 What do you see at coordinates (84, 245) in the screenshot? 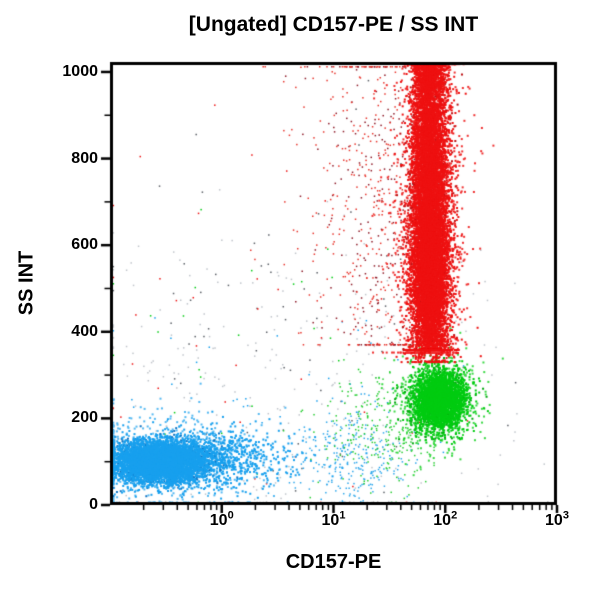
I see `y-tick-label: 600` at bounding box center [84, 245].